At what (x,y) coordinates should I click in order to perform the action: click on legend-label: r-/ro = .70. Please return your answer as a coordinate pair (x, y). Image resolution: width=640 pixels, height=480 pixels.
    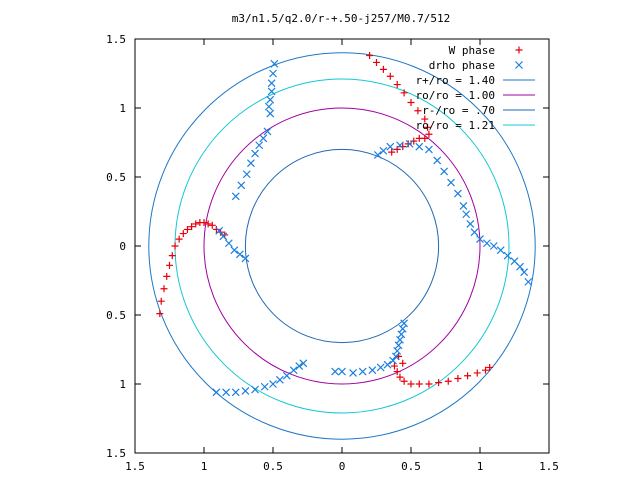
    Looking at the image, I should click on (458, 110).